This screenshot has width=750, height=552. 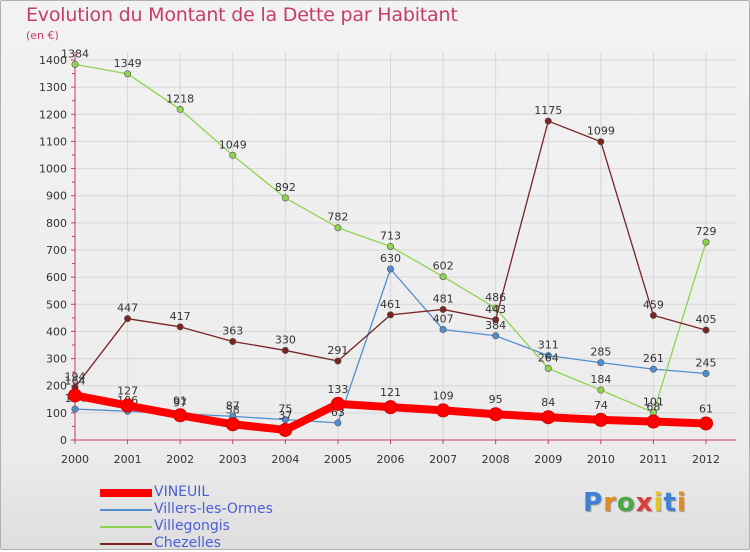 I want to click on y-tick-label: 800, so click(x=56, y=223).